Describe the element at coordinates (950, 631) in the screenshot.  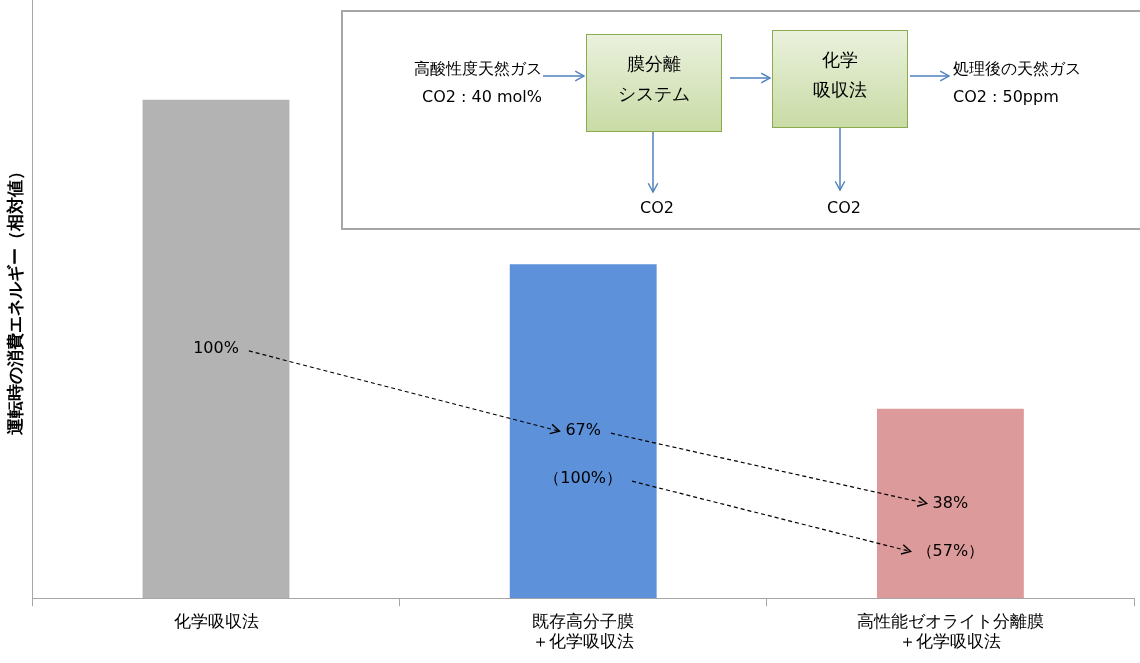
I see `x-tick-label: 高性能ゼオライト分離膜＋化学吸収法` at that location.